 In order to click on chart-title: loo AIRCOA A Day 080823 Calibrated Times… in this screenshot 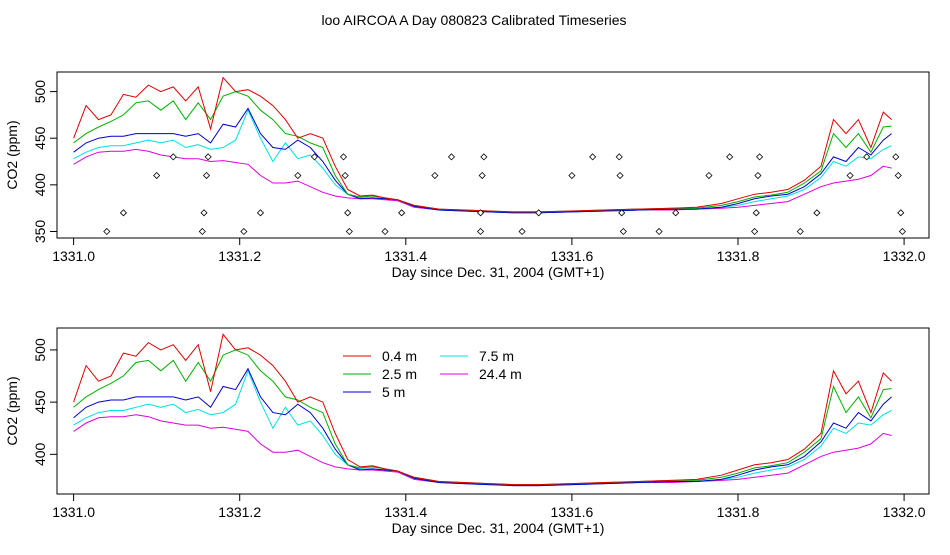, I will do `click(473, 20)`.